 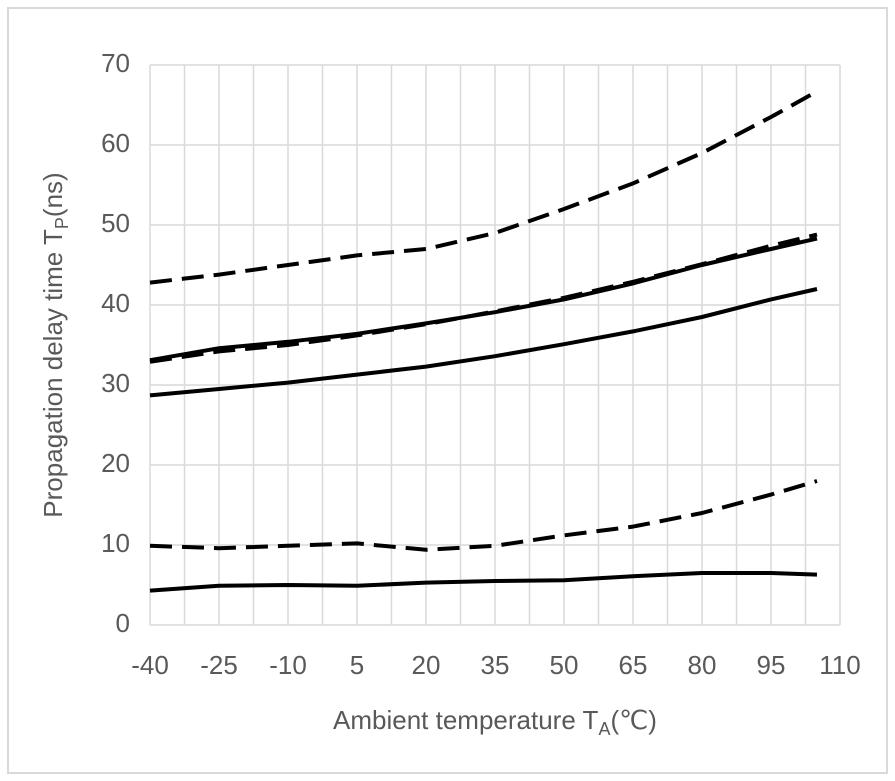 What do you see at coordinates (115, 223) in the screenshot?
I see `y-tick-label: 50` at bounding box center [115, 223].